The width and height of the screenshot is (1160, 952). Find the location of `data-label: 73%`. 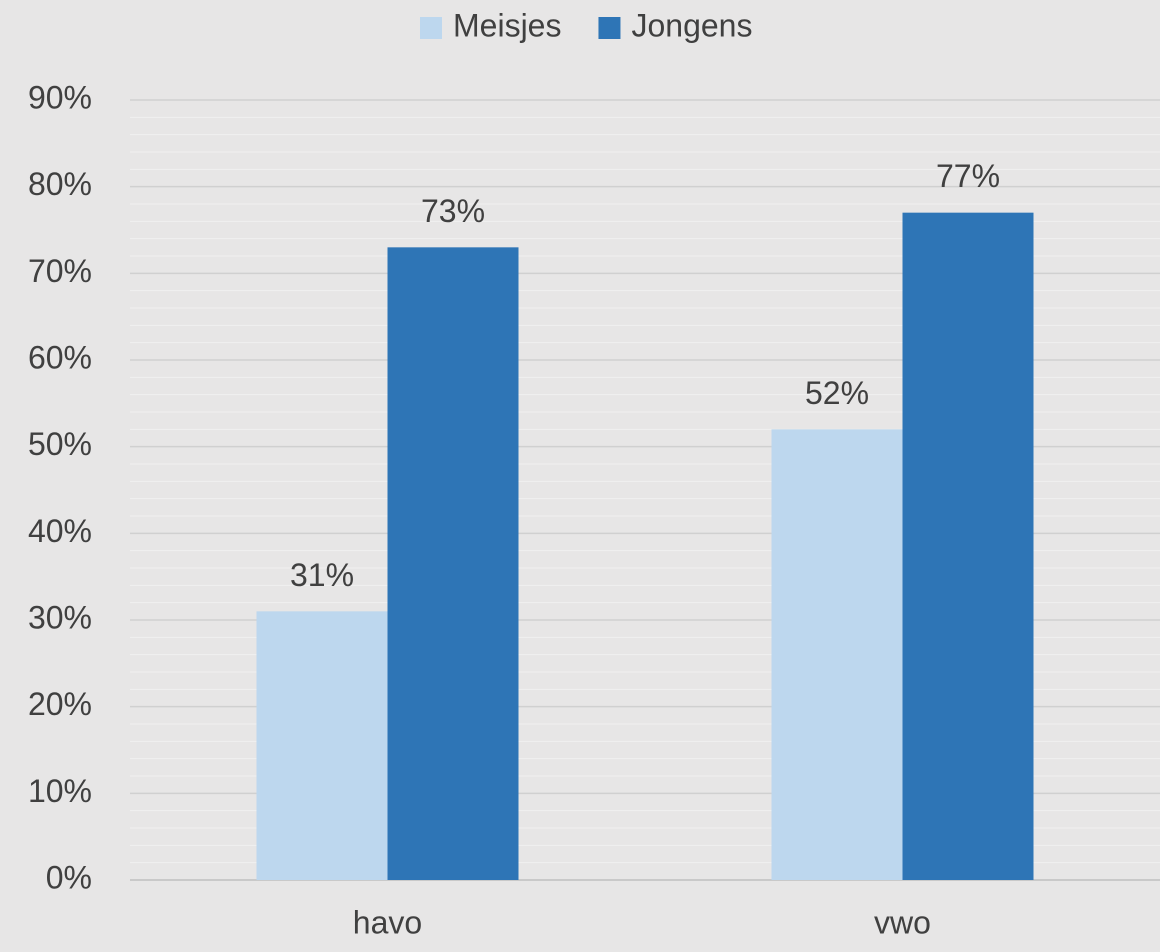

data-label: 73% is located at coordinates (453, 211).